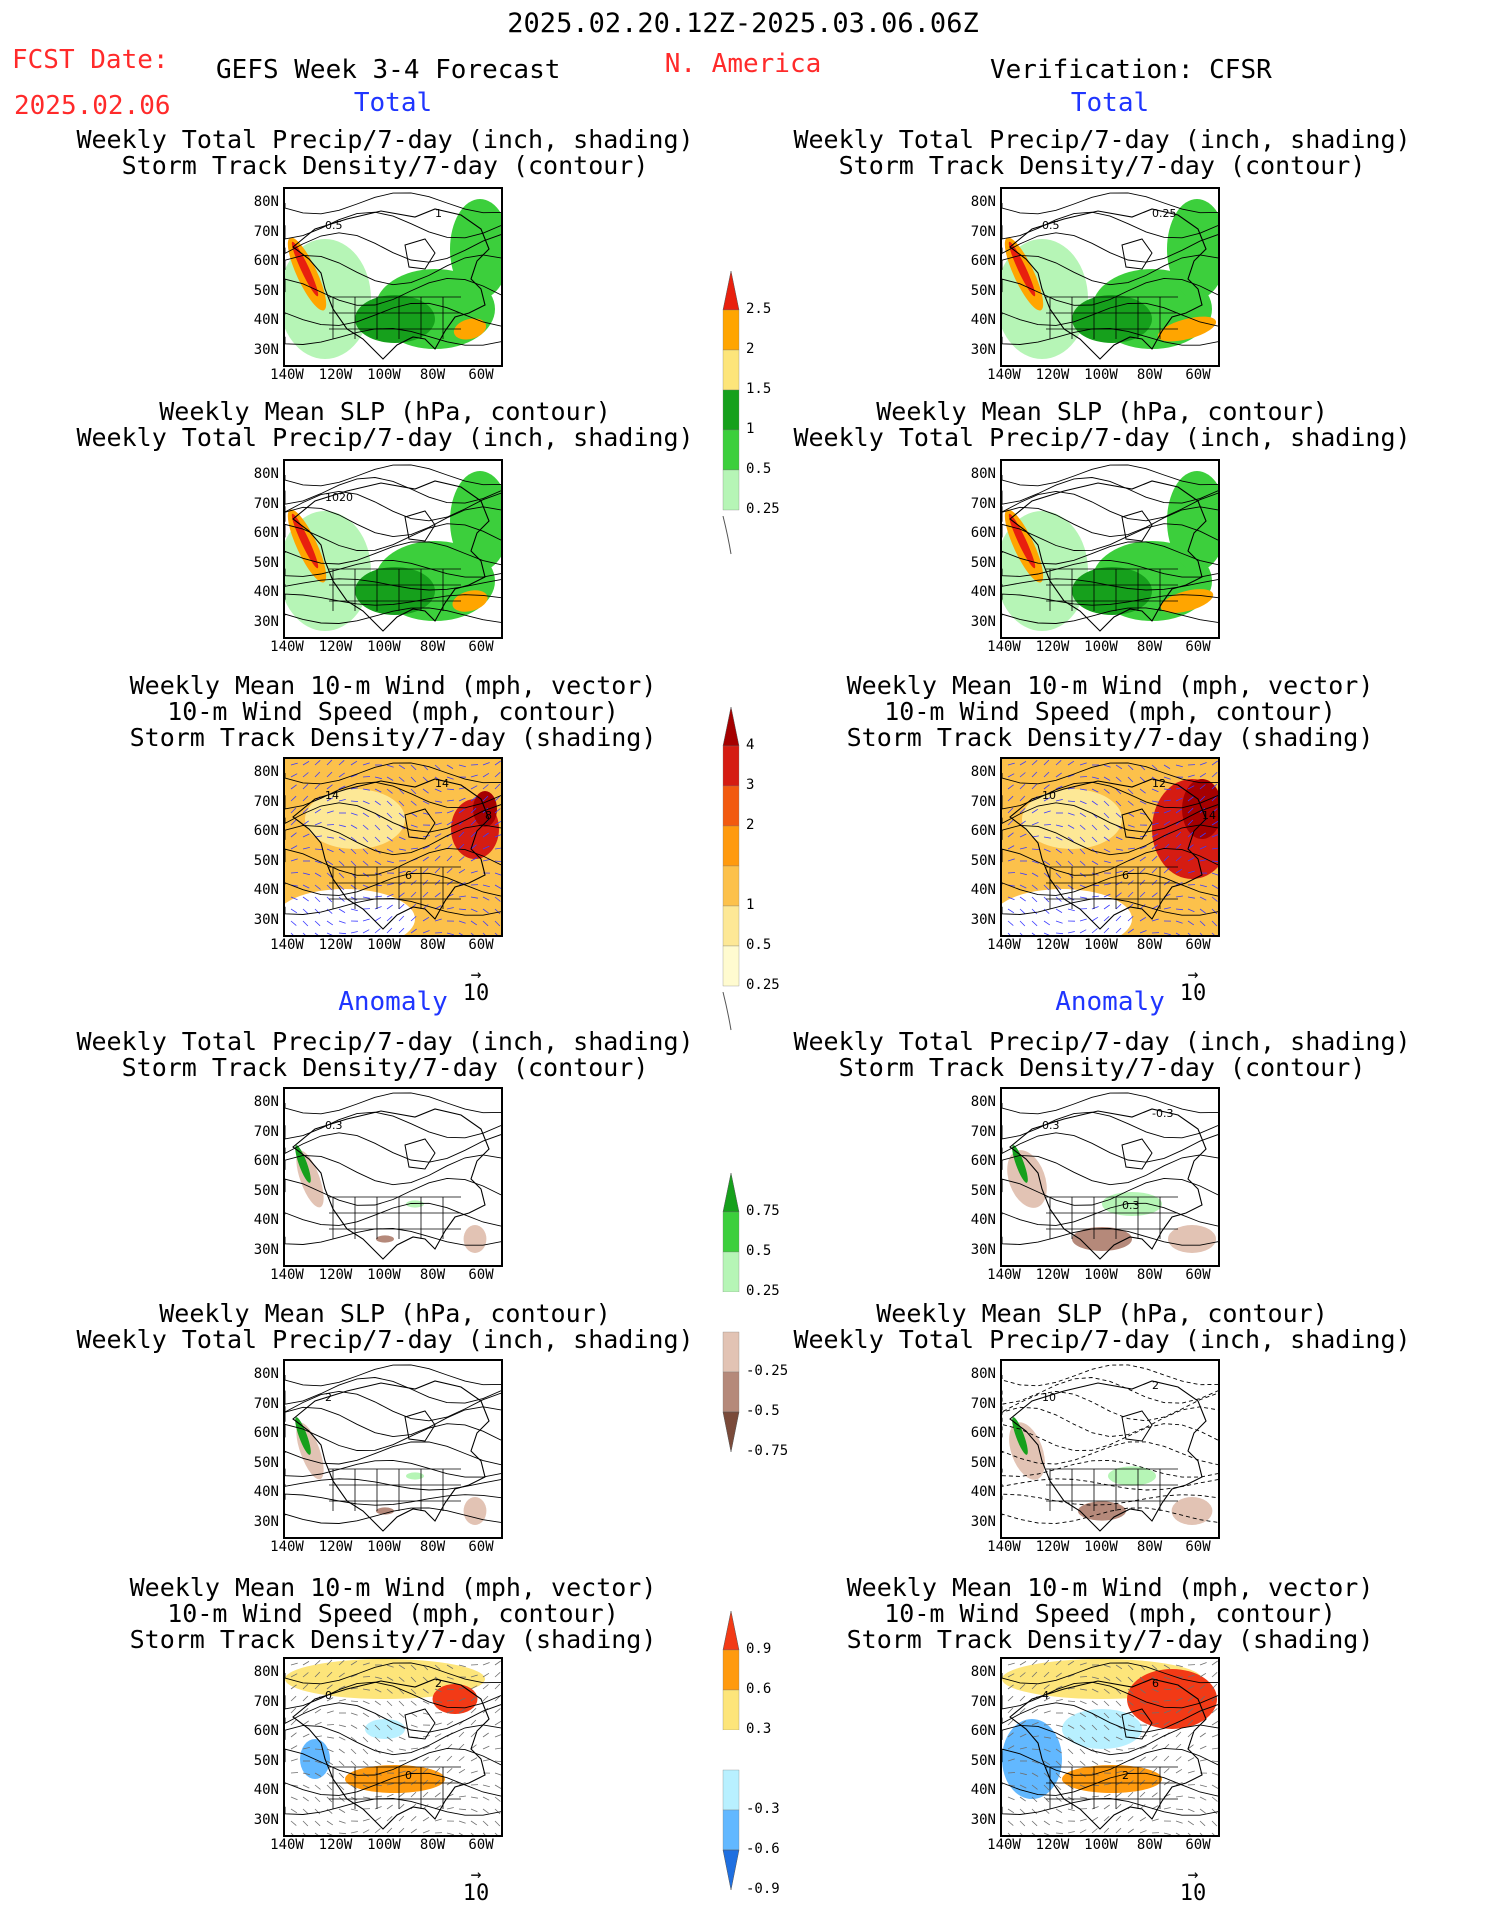 The width and height of the screenshot is (1487, 1925). I want to click on colorbar-label: -0.6, so click(763, 1849).